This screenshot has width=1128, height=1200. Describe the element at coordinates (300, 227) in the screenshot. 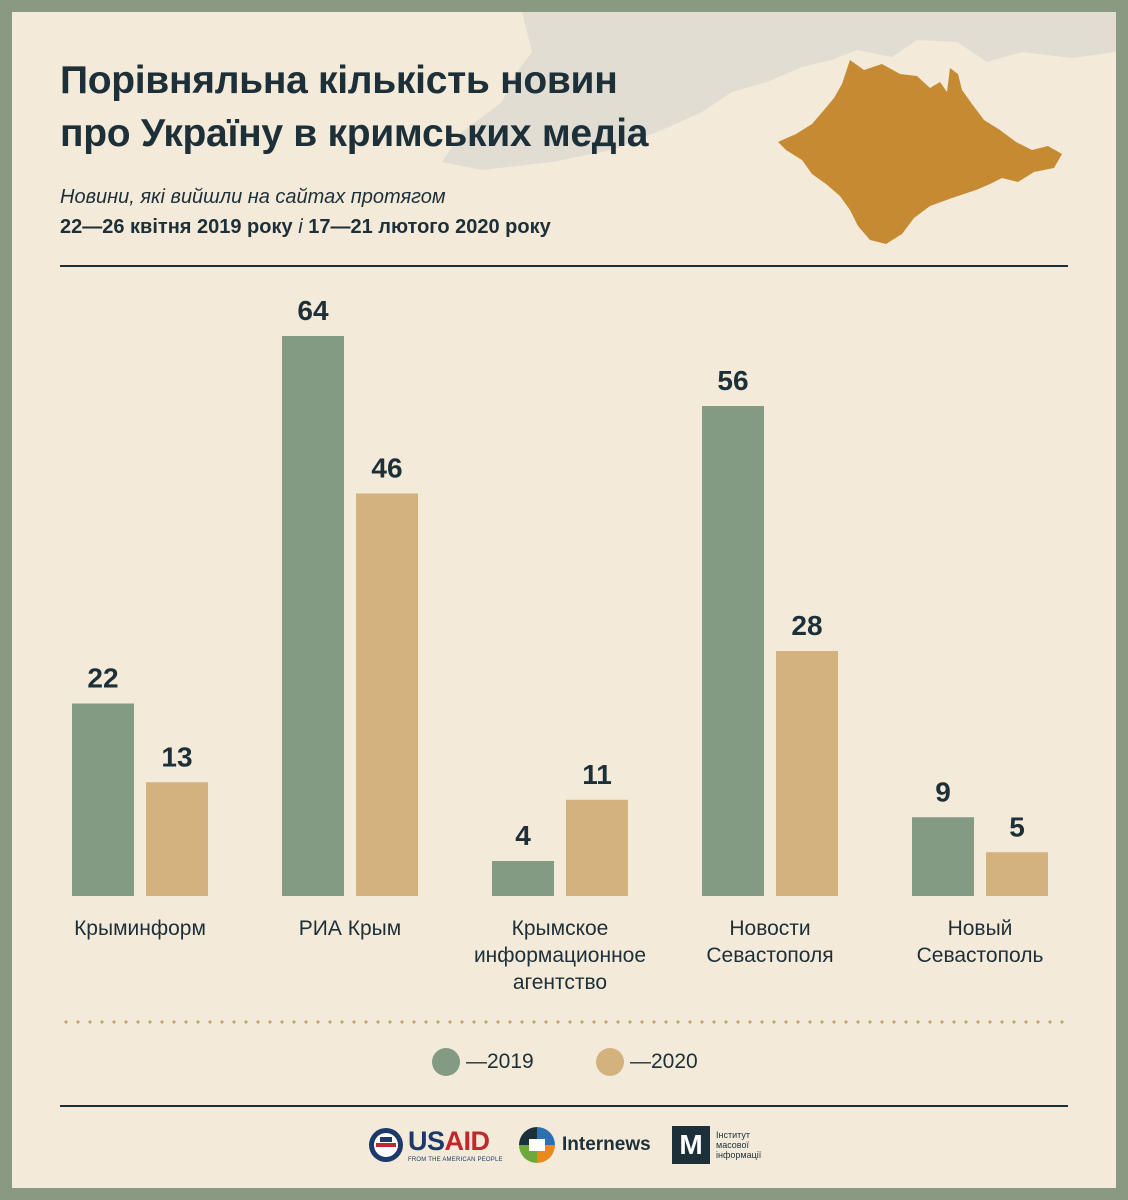

I see `subtitle-separator: і` at that location.